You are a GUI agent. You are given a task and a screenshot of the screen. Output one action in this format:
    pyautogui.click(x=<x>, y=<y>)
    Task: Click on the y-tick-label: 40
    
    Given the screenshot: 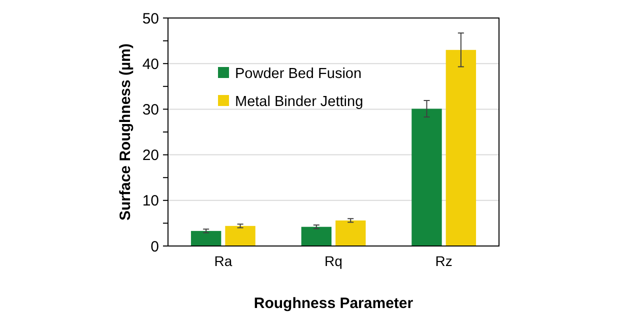 What is the action you would take?
    pyautogui.click(x=150, y=64)
    